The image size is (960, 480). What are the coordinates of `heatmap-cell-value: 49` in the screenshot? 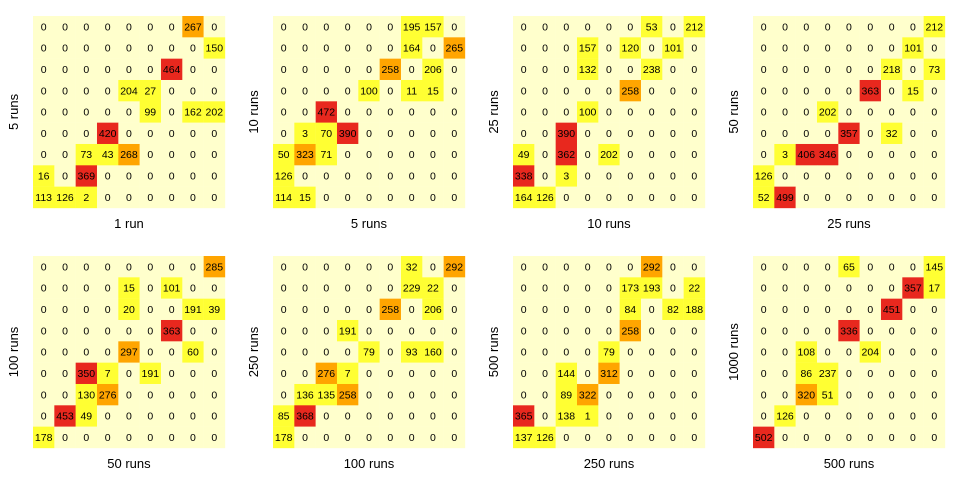 It's located at (524, 155).